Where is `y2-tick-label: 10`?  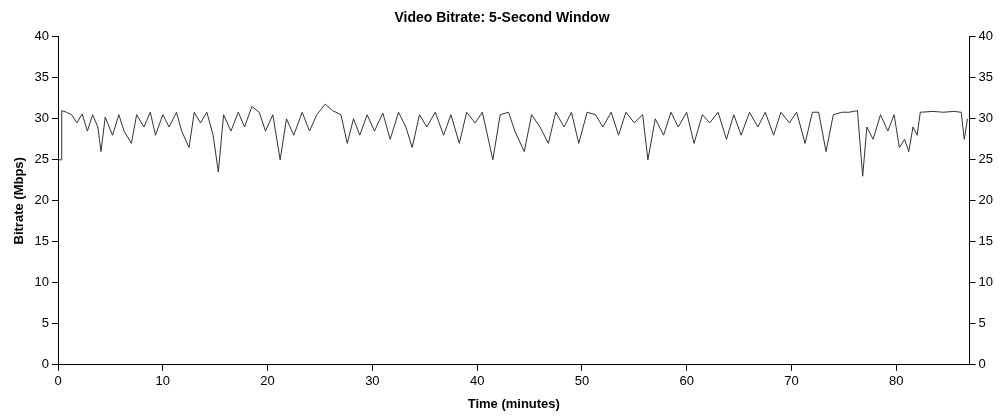
y2-tick-label: 10 is located at coordinates (986, 282).